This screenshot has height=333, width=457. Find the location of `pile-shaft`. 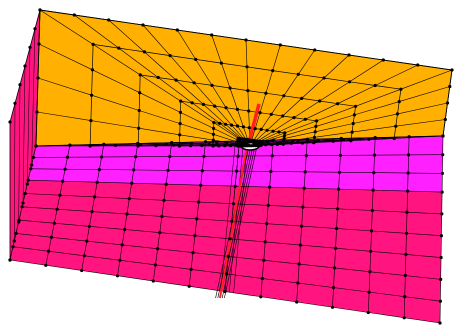

pile-shaft is located at coordinates (233, 222).